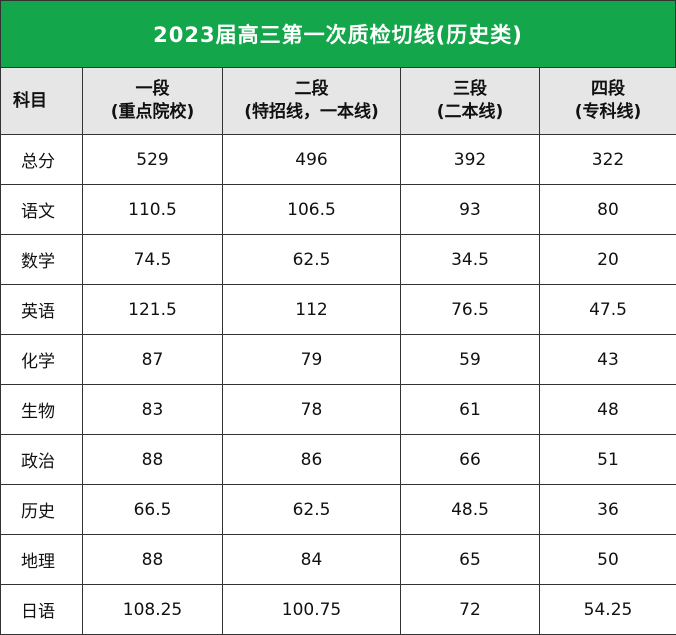  What do you see at coordinates (153, 210) in the screenshot?
I see `score-cell: 110.5` at bounding box center [153, 210].